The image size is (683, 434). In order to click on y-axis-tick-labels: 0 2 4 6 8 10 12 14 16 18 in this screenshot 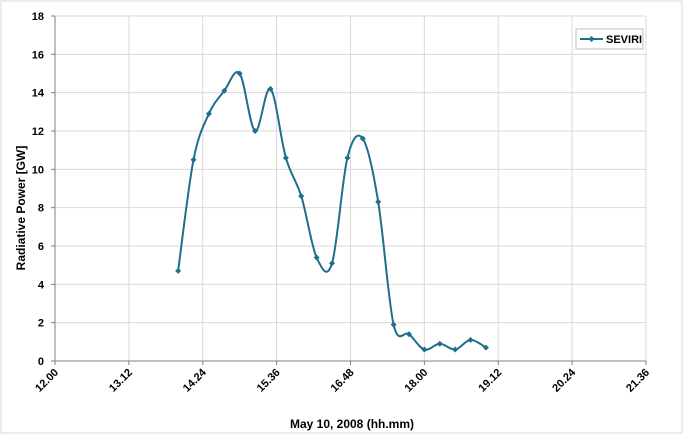, I will do `click(38, 189)`.